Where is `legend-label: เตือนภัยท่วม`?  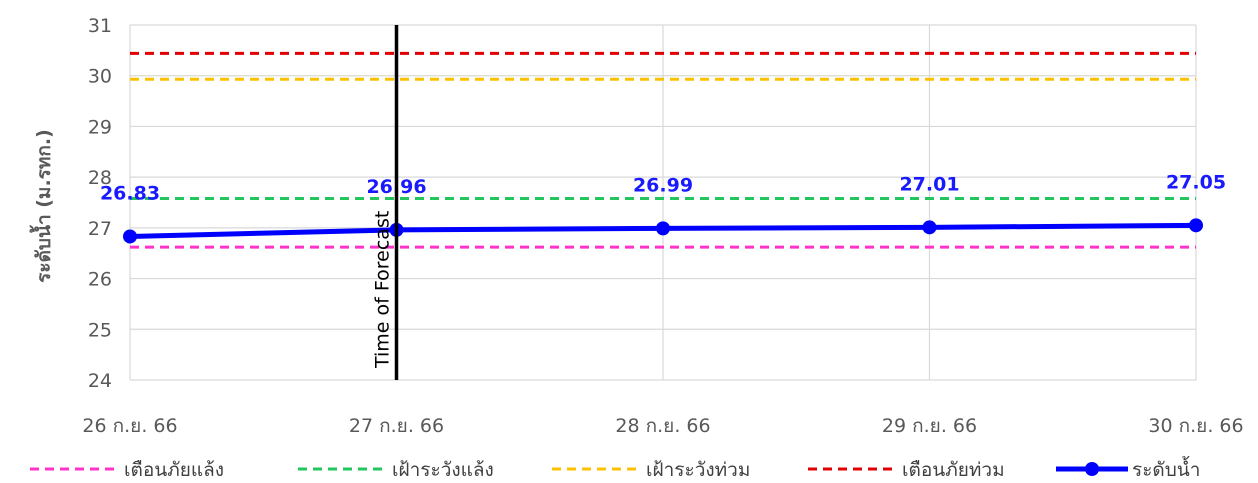
legend-label: เตือนภัยท่วม is located at coordinates (953, 470).